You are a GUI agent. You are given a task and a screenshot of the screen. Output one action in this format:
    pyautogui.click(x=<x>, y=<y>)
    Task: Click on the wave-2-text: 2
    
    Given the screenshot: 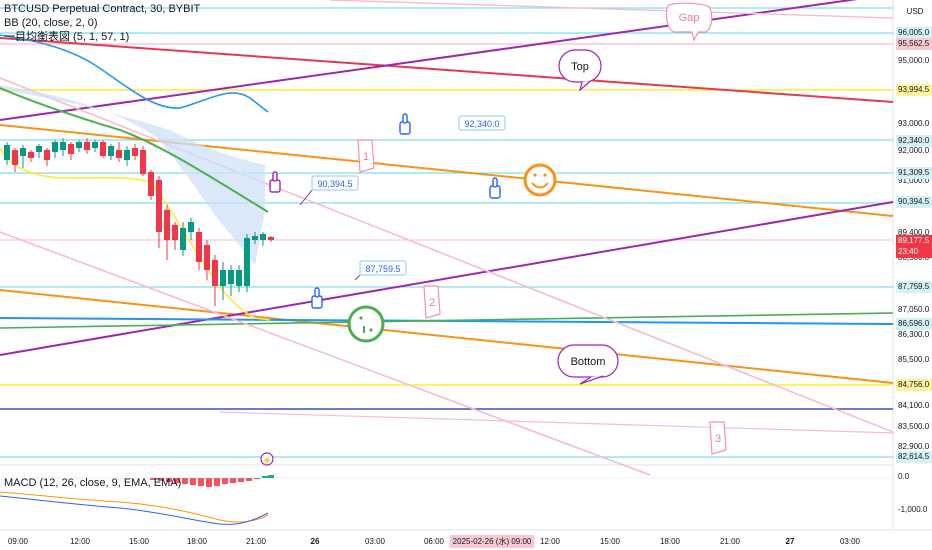 What is the action you would take?
    pyautogui.click(x=432, y=303)
    